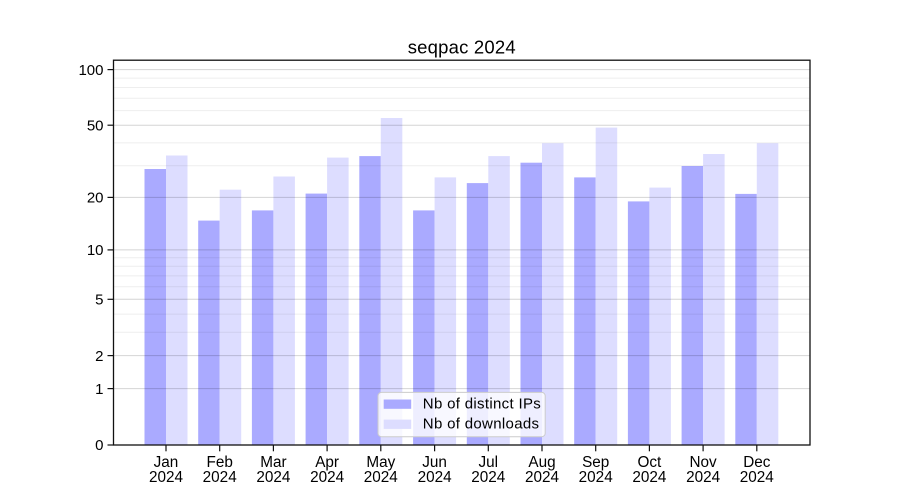 This screenshot has width=900, height=500. Describe the element at coordinates (541, 462) in the screenshot. I see `svg-text: Aug` at that location.